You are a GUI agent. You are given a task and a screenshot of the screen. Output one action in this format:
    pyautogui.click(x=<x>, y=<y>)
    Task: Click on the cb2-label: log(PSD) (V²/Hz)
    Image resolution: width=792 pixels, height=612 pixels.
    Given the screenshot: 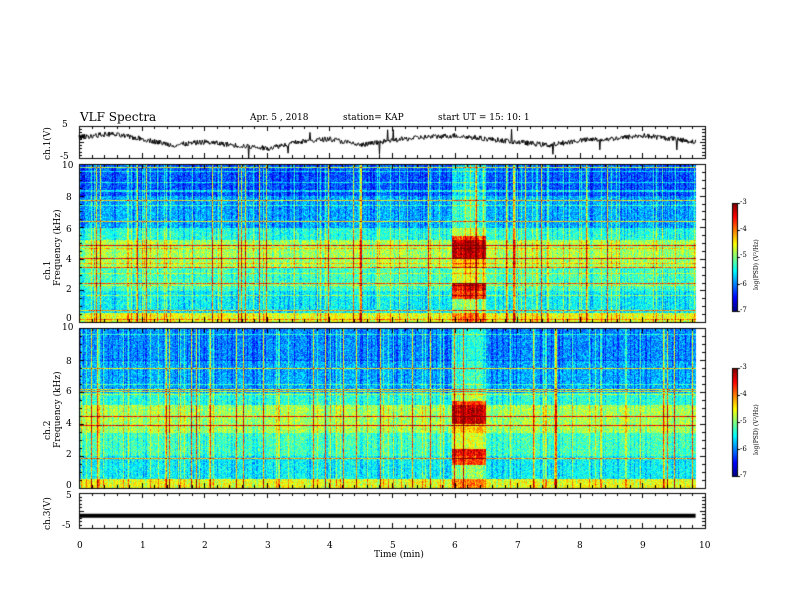 What is the action you would take?
    pyautogui.click(x=756, y=429)
    